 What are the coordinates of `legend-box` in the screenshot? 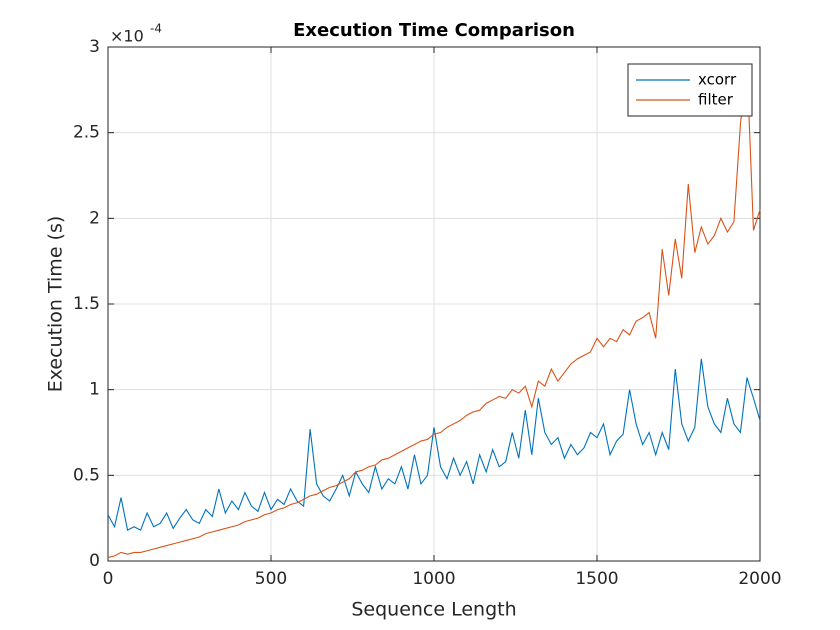 It's located at (690, 90).